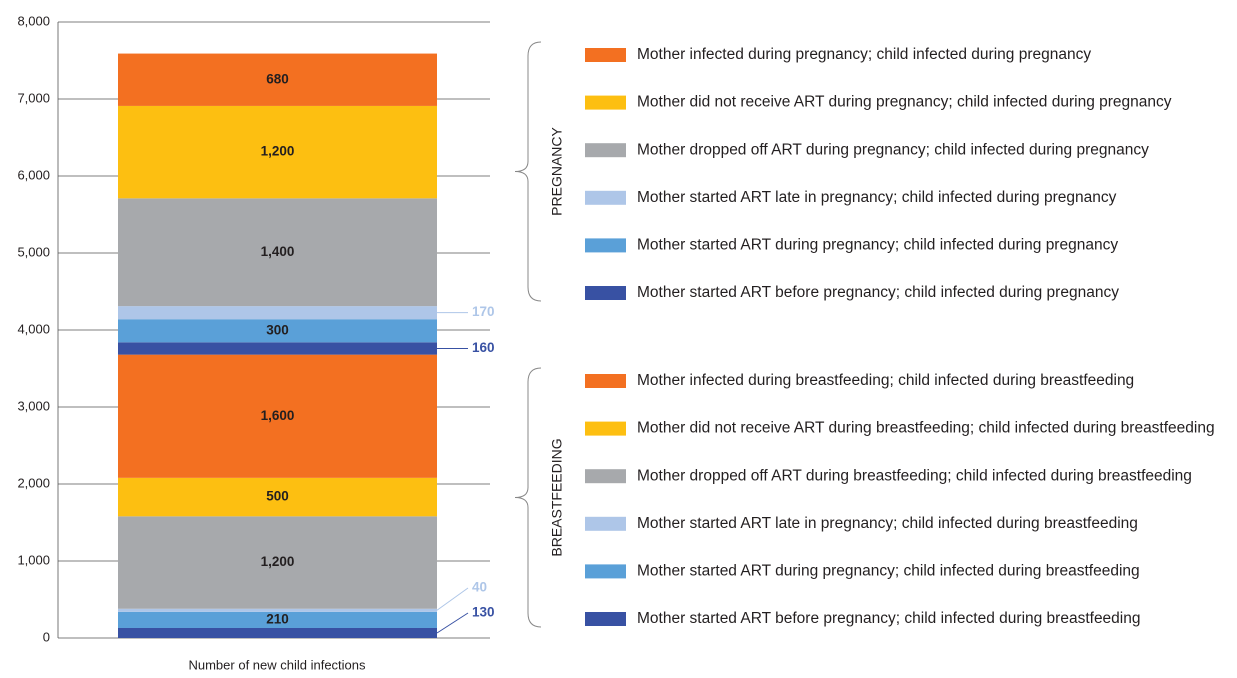 Image resolution: width=1237 pixels, height=678 pixels. What do you see at coordinates (483, 347) in the screenshot?
I see `value-label: 160` at bounding box center [483, 347].